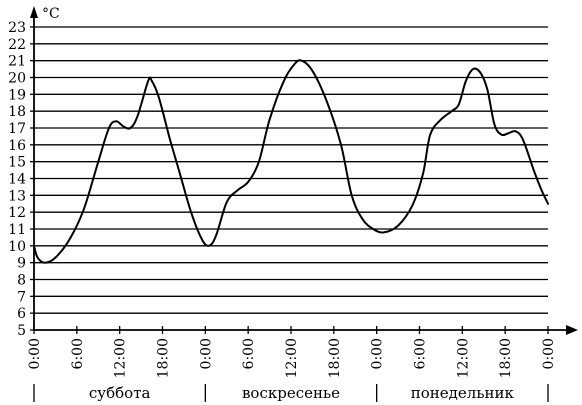  Describe the element at coordinates (17, 146) in the screenshot. I see `y-tick-label: 16` at that location.